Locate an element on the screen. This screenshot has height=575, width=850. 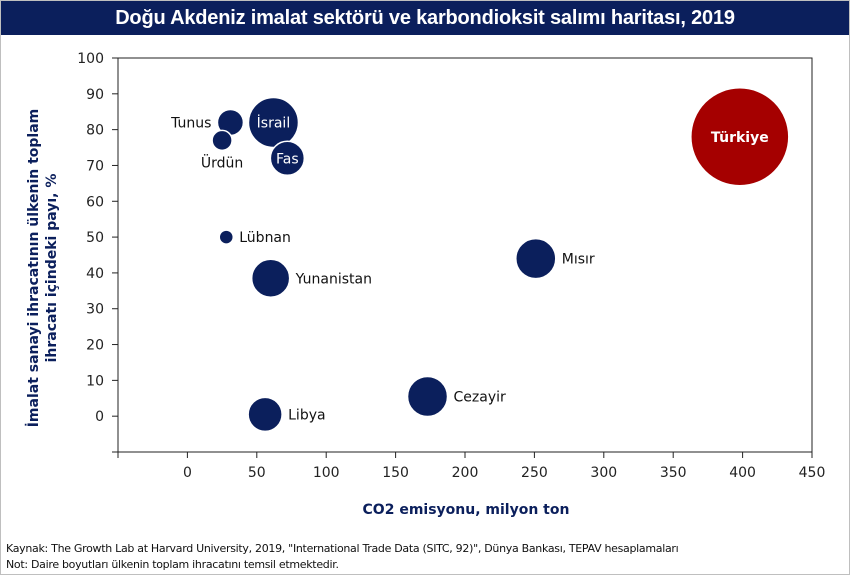
y-axis-title-line2: ihracatı içindeki payı, % is located at coordinates (52, 268).